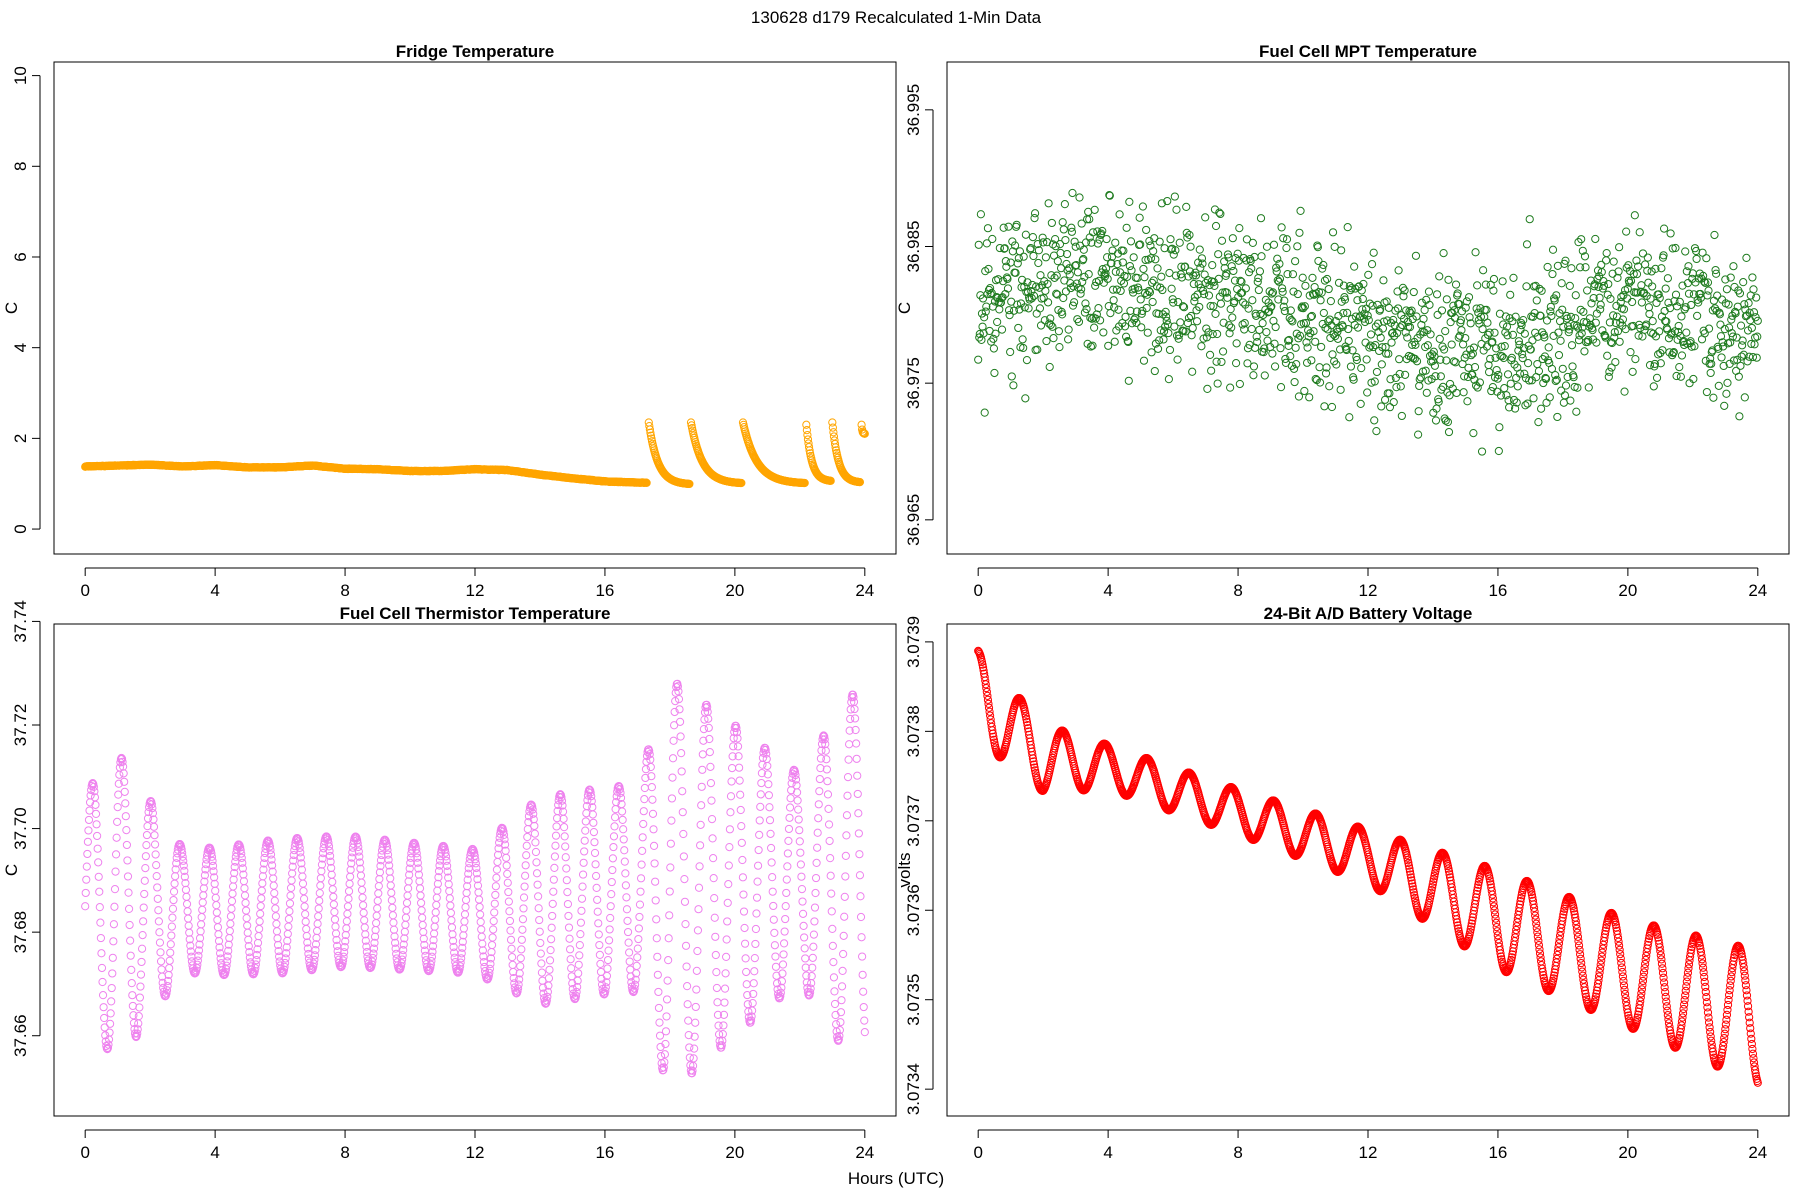  Describe the element at coordinates (1368, 1152) in the screenshot. I see `x-tick-label: 12` at that location.